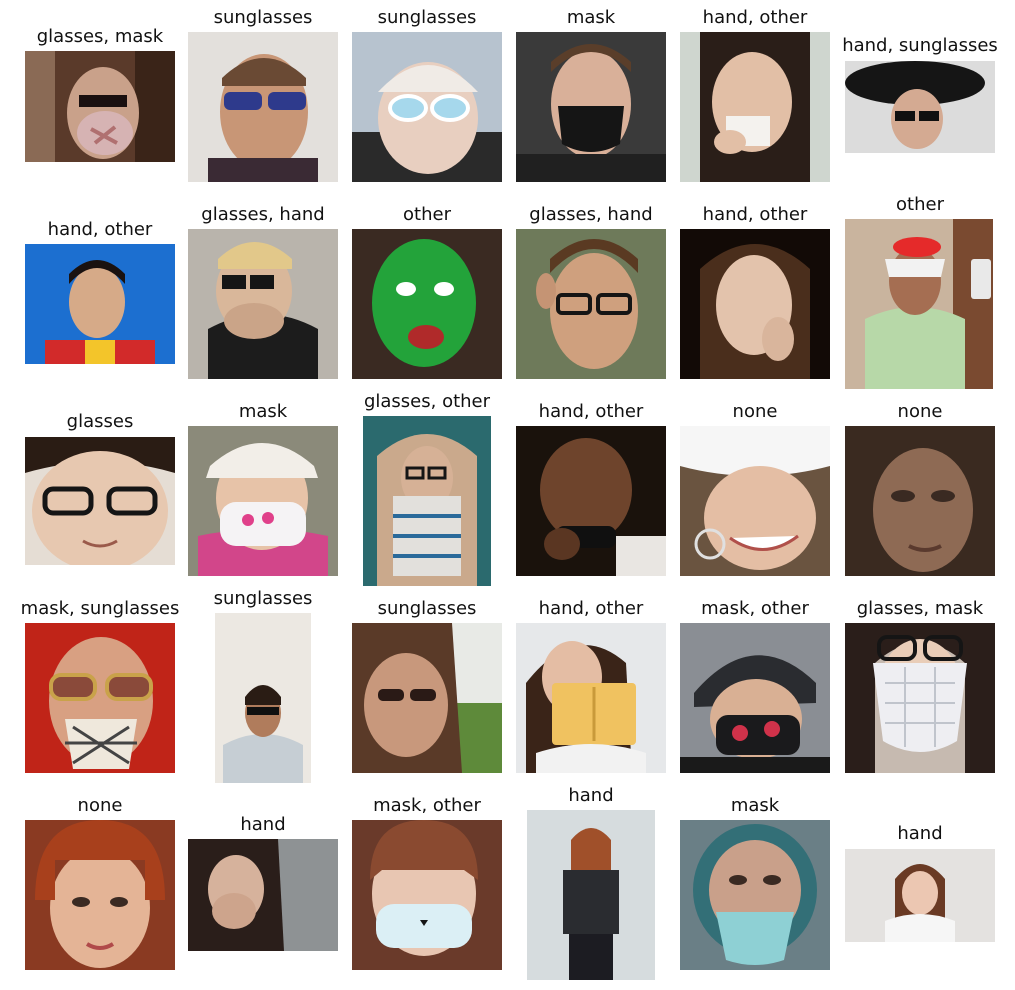 The width and height of the screenshot is (1015, 990). I want to click on face-label: hand, sunglasses, so click(920, 45).